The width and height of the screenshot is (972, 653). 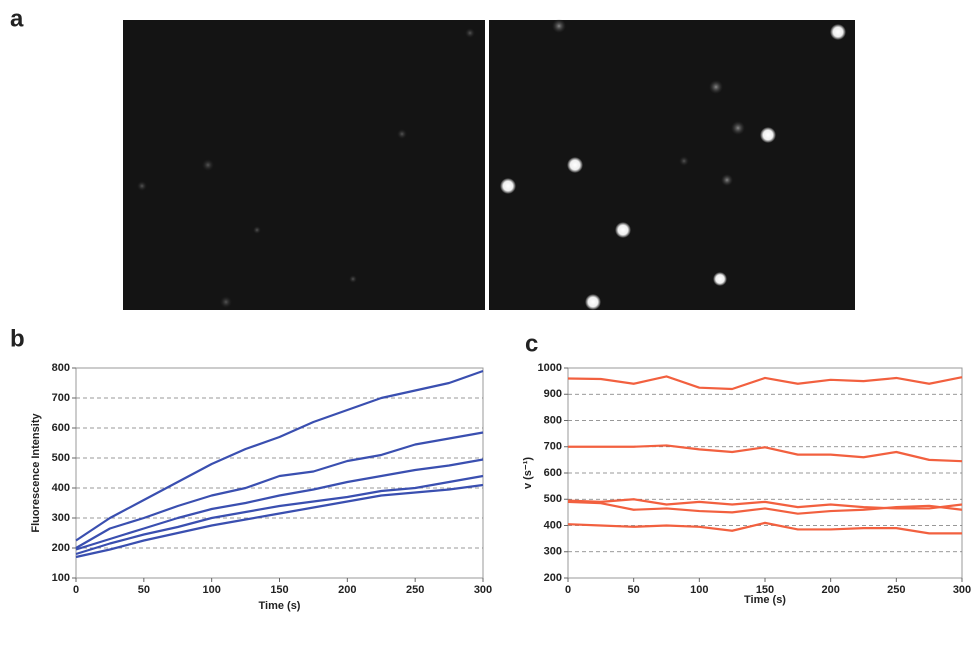 What do you see at coordinates (531, 343) in the screenshot?
I see `panel-label: c` at bounding box center [531, 343].